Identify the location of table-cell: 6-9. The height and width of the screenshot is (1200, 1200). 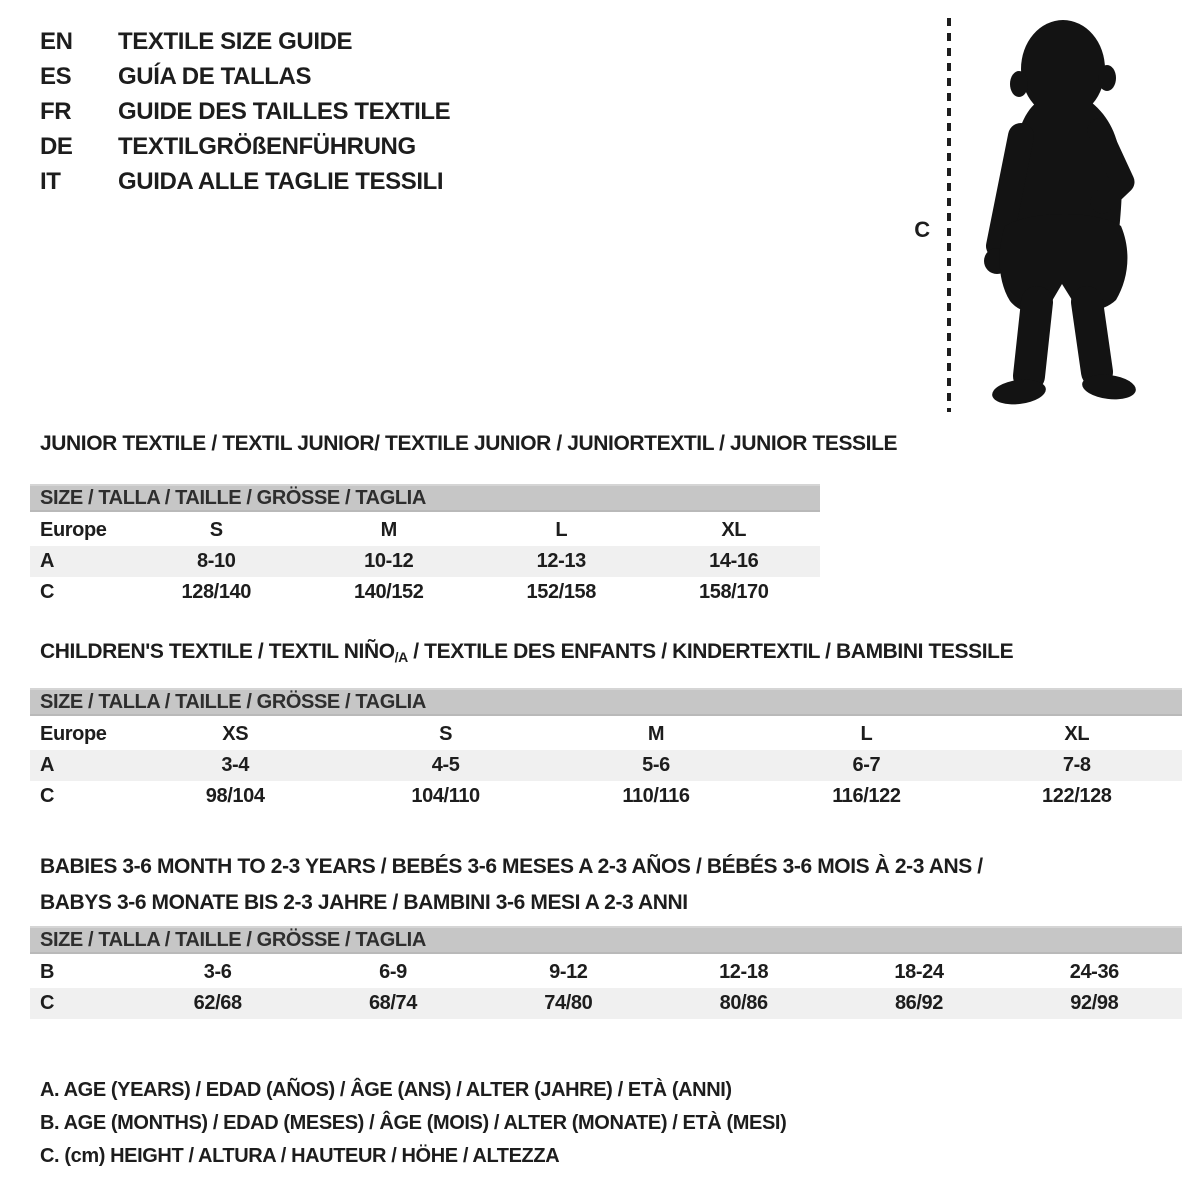
(393, 972).